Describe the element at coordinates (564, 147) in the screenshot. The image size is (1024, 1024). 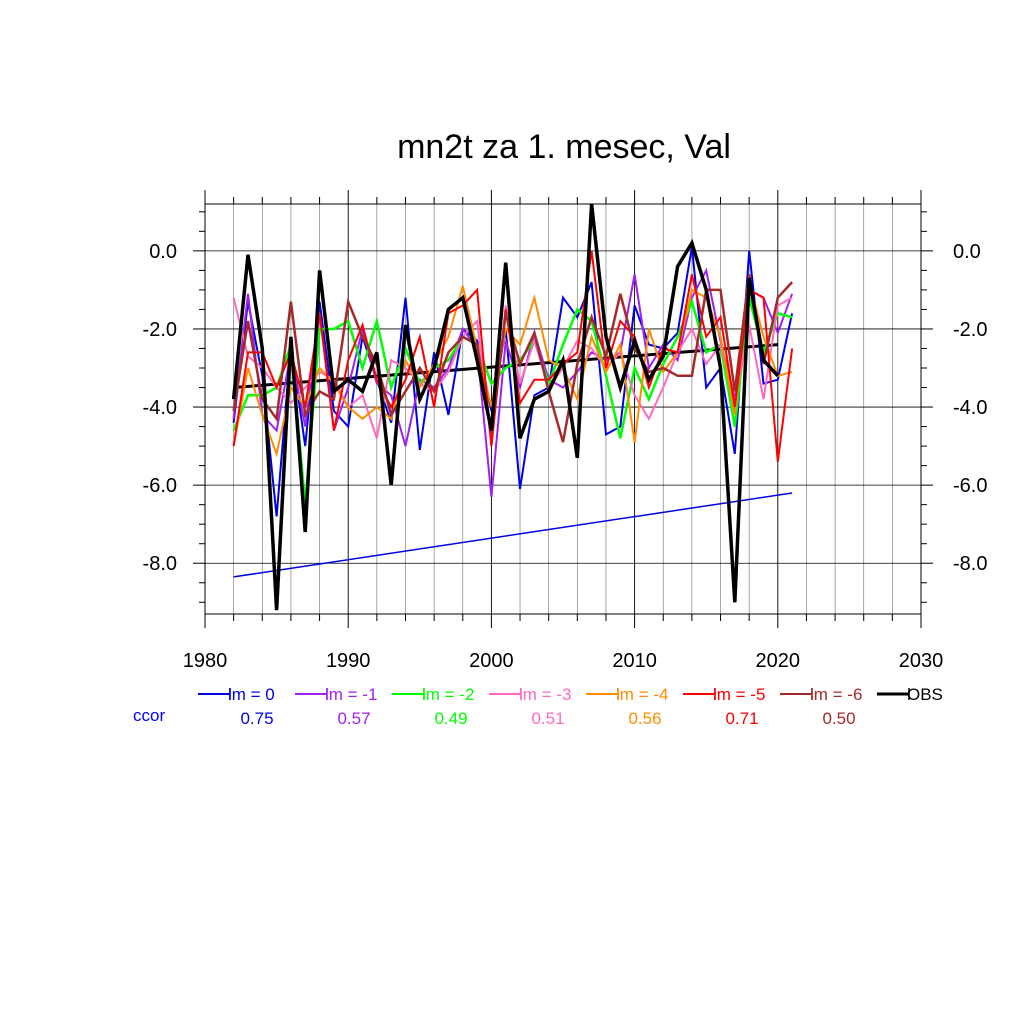
I see `chart-title: mn2t za 1. mesec, Val` at that location.